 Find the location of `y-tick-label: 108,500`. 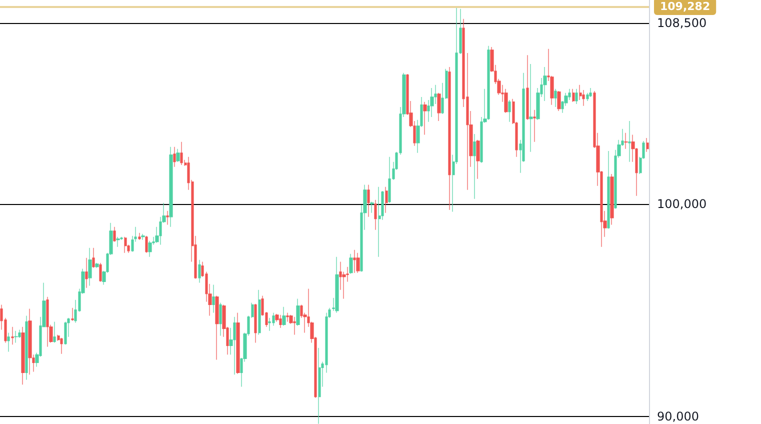

y-tick-label: 108,500 is located at coordinates (682, 23).